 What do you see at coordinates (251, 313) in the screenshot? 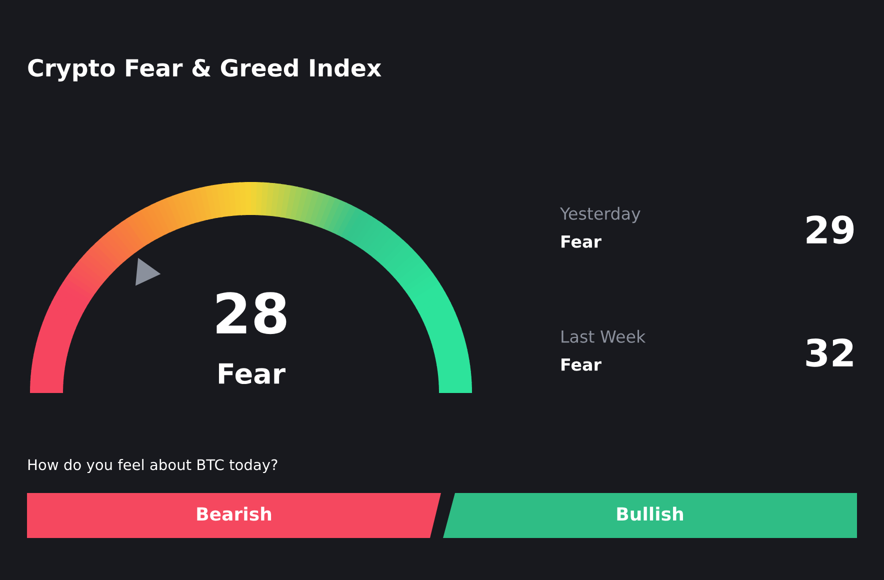
I see `data-label: 28` at bounding box center [251, 313].